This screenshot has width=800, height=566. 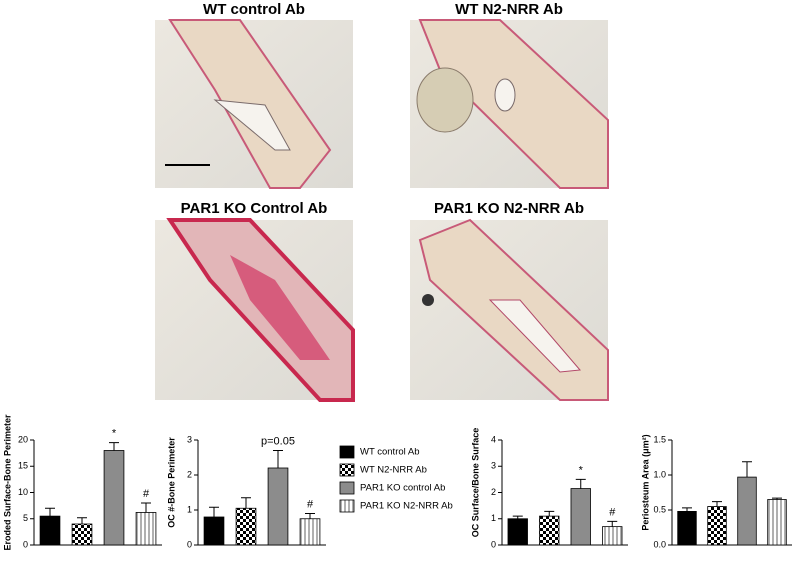 What do you see at coordinates (254, 9) in the screenshot?
I see `panel-title: WT control Ab` at bounding box center [254, 9].